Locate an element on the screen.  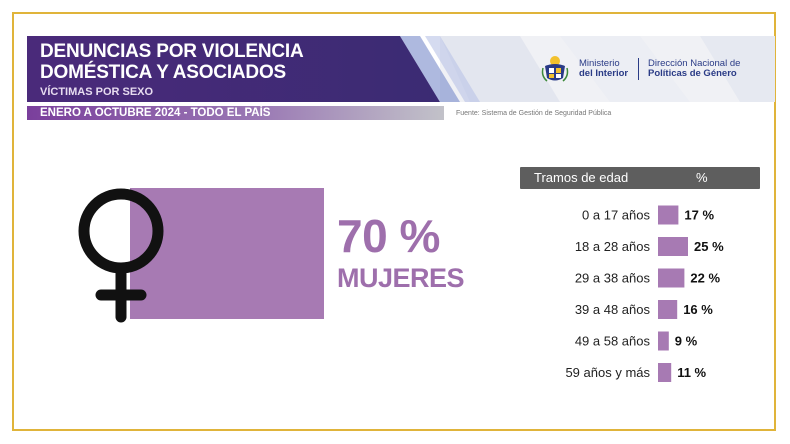
period-bar is located at coordinates (235, 113).